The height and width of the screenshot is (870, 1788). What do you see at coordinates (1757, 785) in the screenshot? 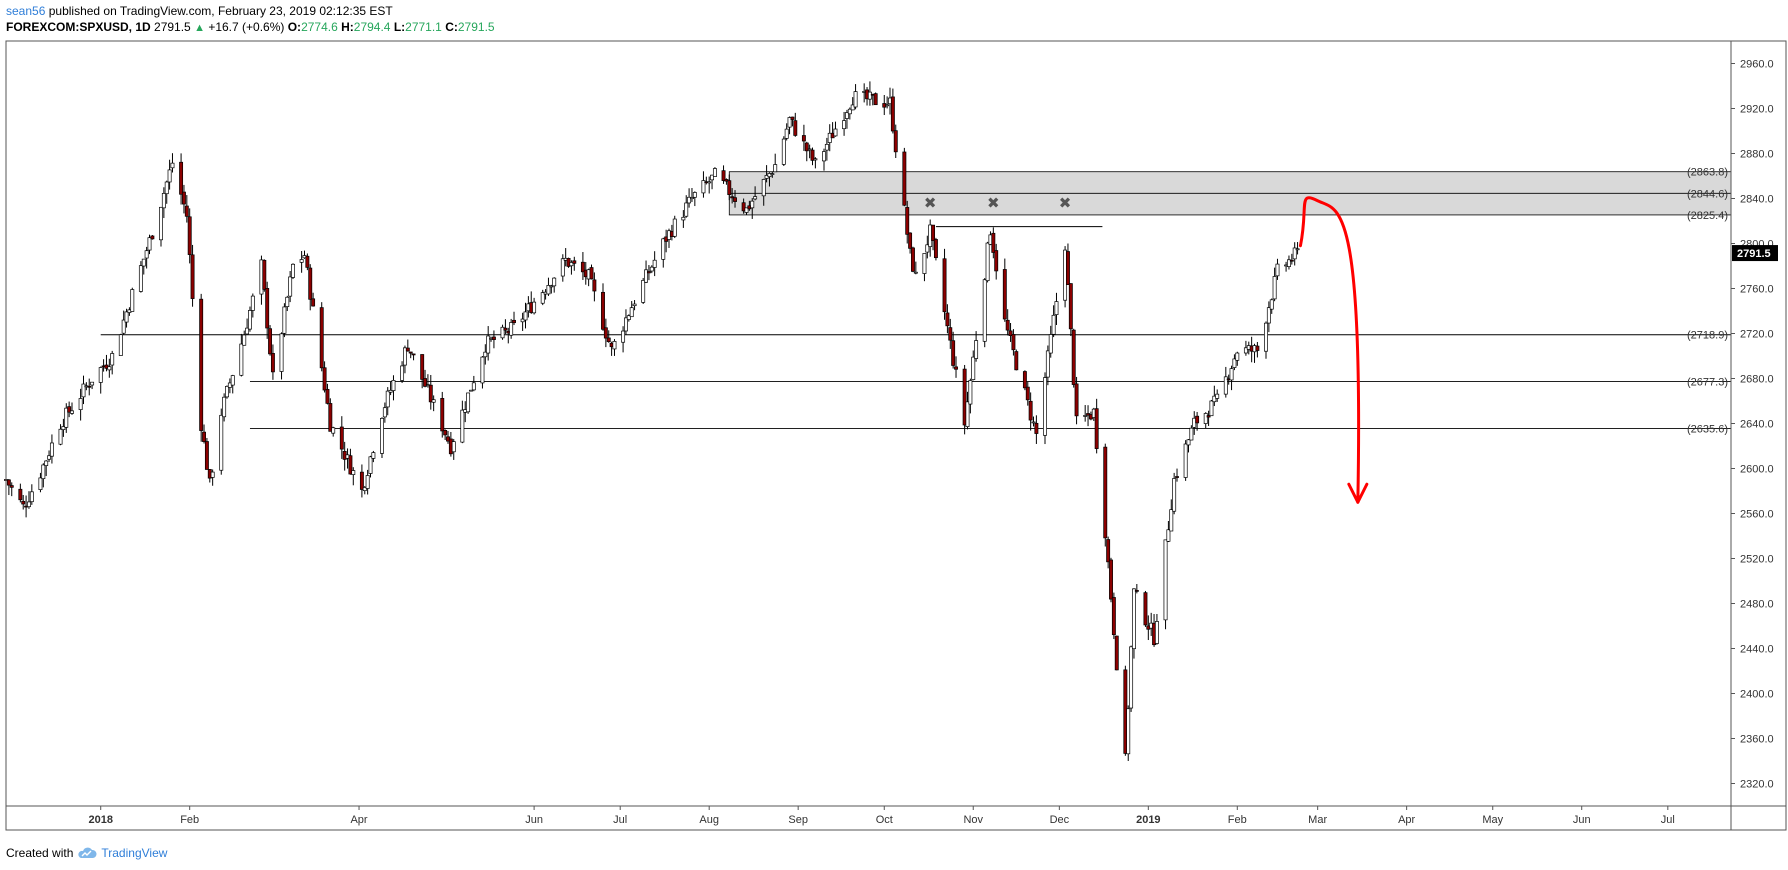
I see `y-tick-label: 2320.0` at bounding box center [1757, 785].